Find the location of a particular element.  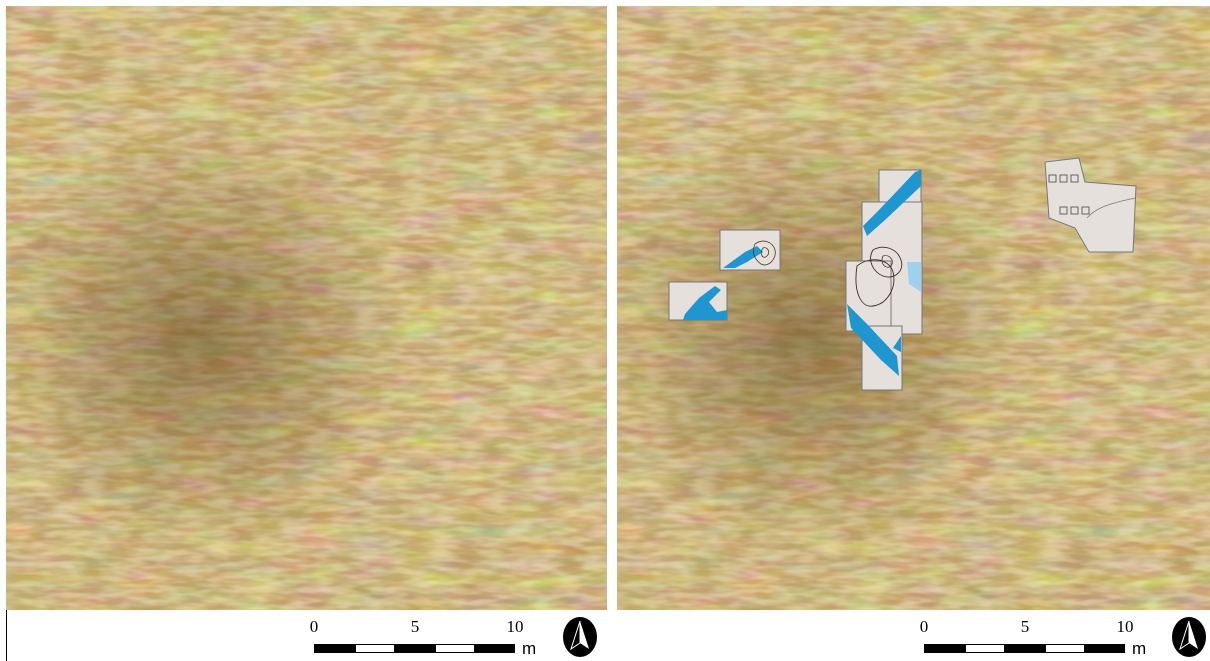

trench-central is located at coordinates (884, 280).